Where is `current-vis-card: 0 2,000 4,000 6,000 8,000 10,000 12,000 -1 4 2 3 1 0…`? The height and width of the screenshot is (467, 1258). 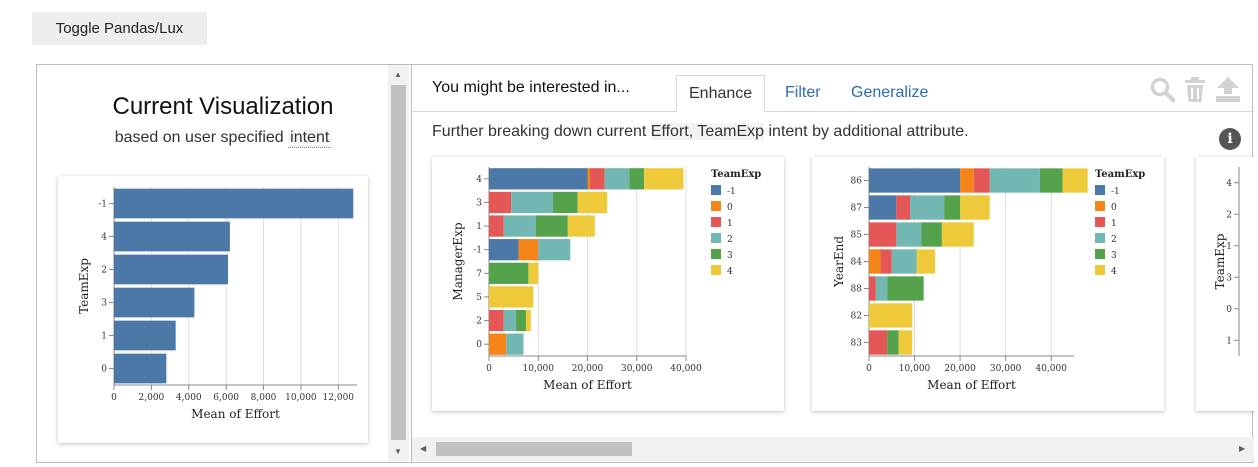
current-vis-card: 0 2,000 4,000 6,000 8,000 10,000 12,000 -1 4 2 3 1 0… is located at coordinates (213, 309).